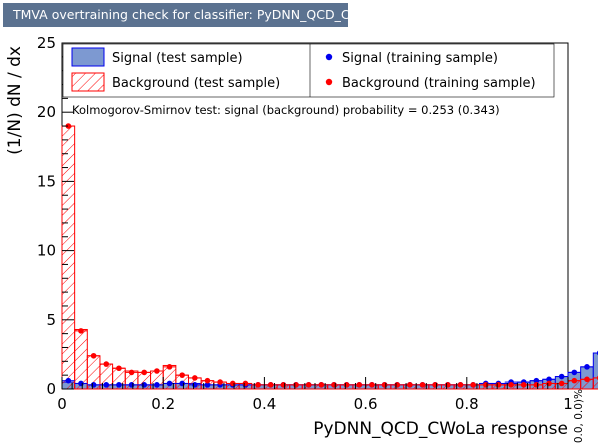  What do you see at coordinates (51, 320) in the screenshot?
I see `y-tick-label: 5` at bounding box center [51, 320].